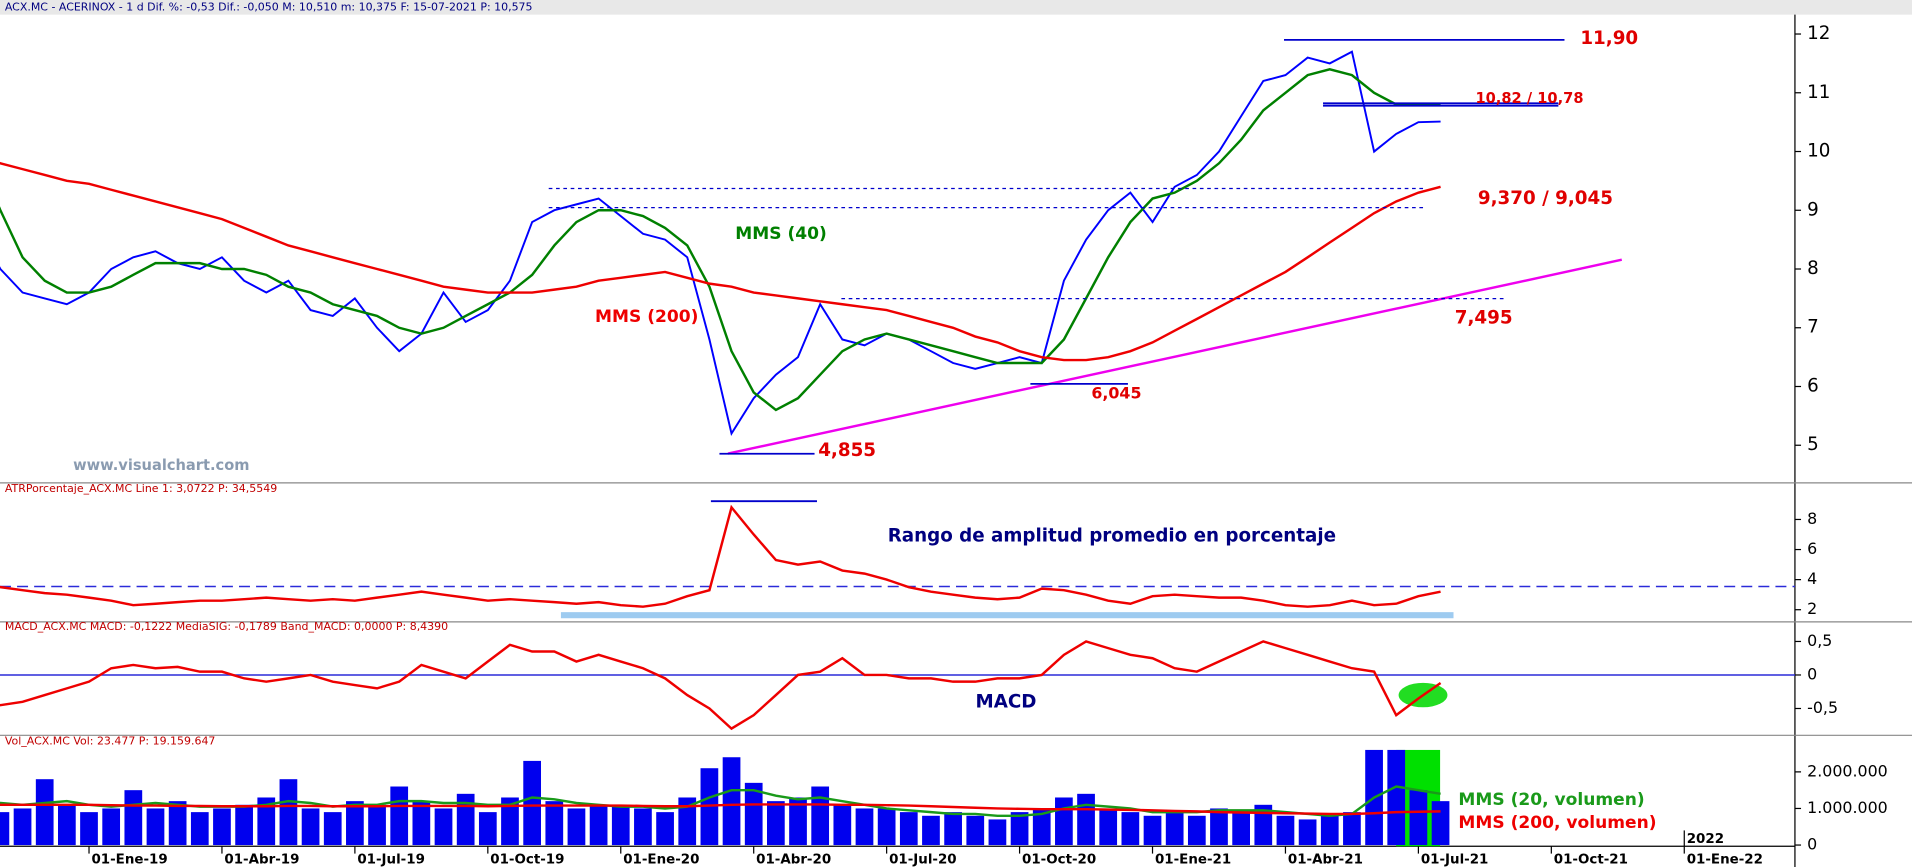  I want to click on x-tick-label: 01-Jul-21, so click(1455, 860).